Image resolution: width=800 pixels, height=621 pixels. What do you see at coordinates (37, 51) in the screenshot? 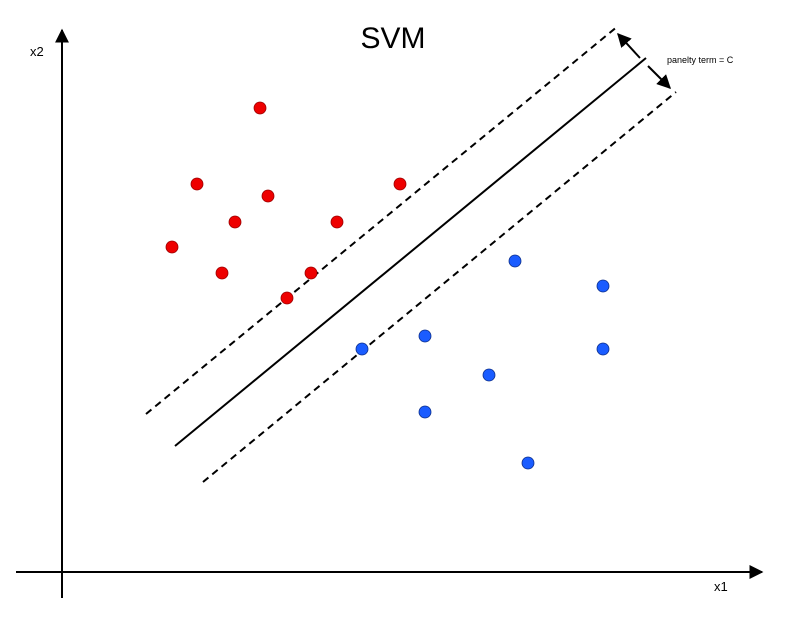
I see `y-axis-label: x2` at bounding box center [37, 51].